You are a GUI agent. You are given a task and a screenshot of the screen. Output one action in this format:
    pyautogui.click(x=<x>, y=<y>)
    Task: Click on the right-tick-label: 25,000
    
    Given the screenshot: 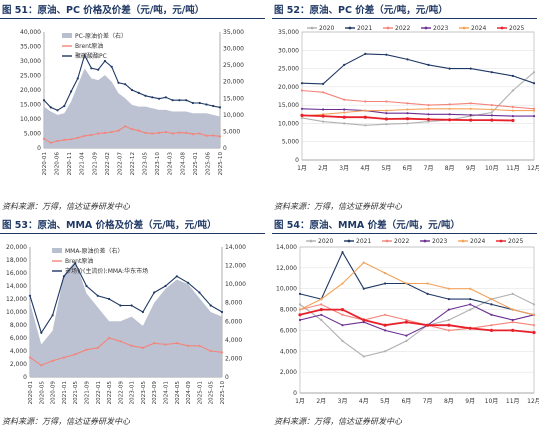 What is the action you would take?
    pyautogui.click(x=233, y=65)
    